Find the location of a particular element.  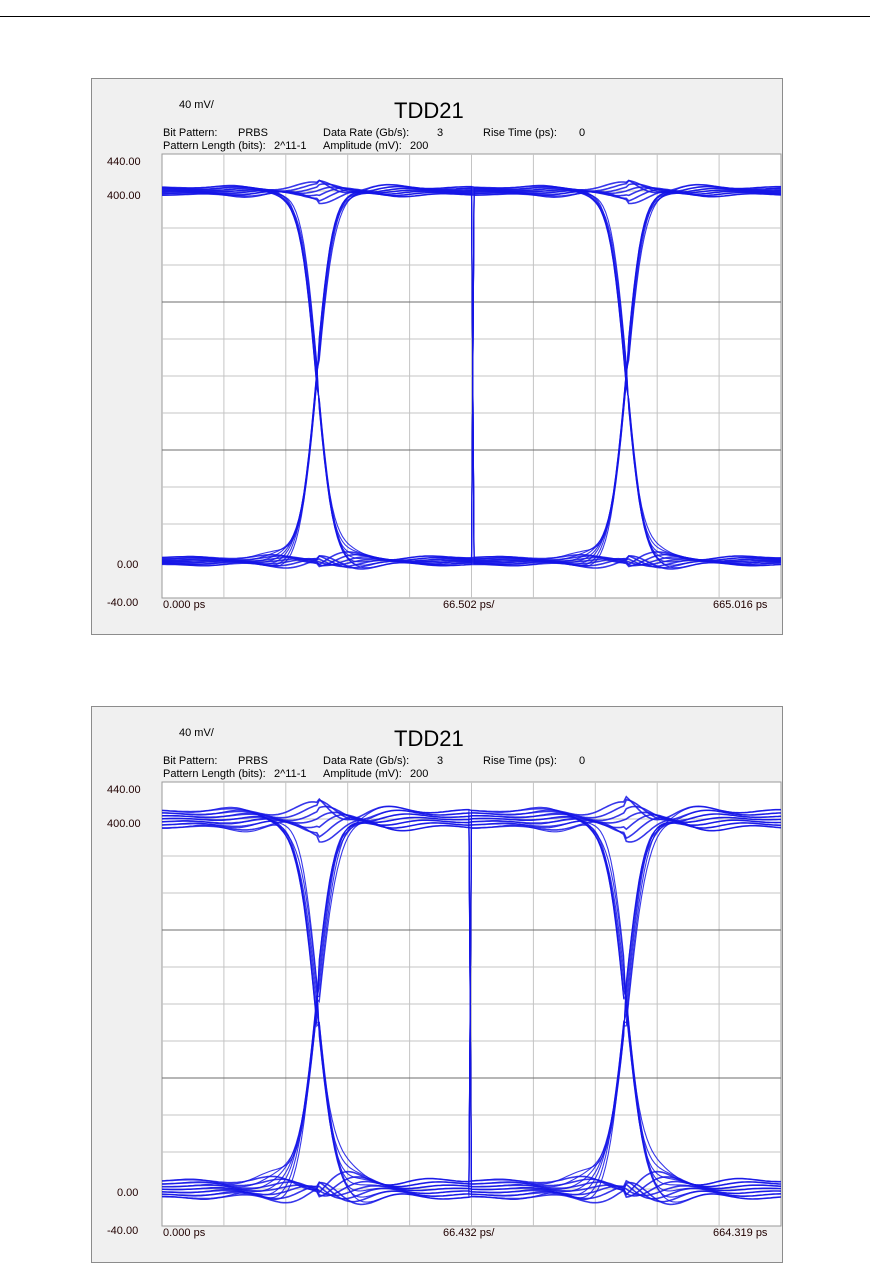

x-end-label: 664.319 ps is located at coordinates (740, 1233).